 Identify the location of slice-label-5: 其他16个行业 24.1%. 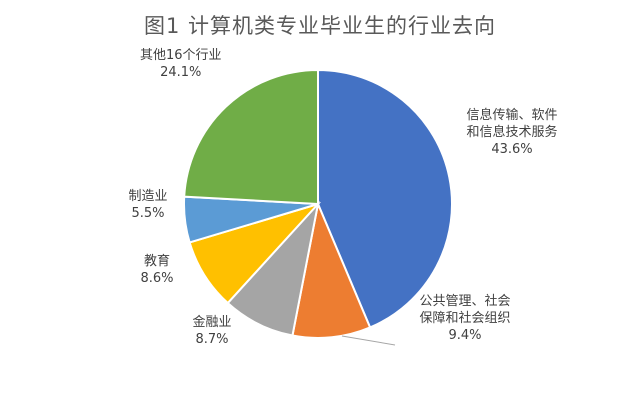
(181, 64).